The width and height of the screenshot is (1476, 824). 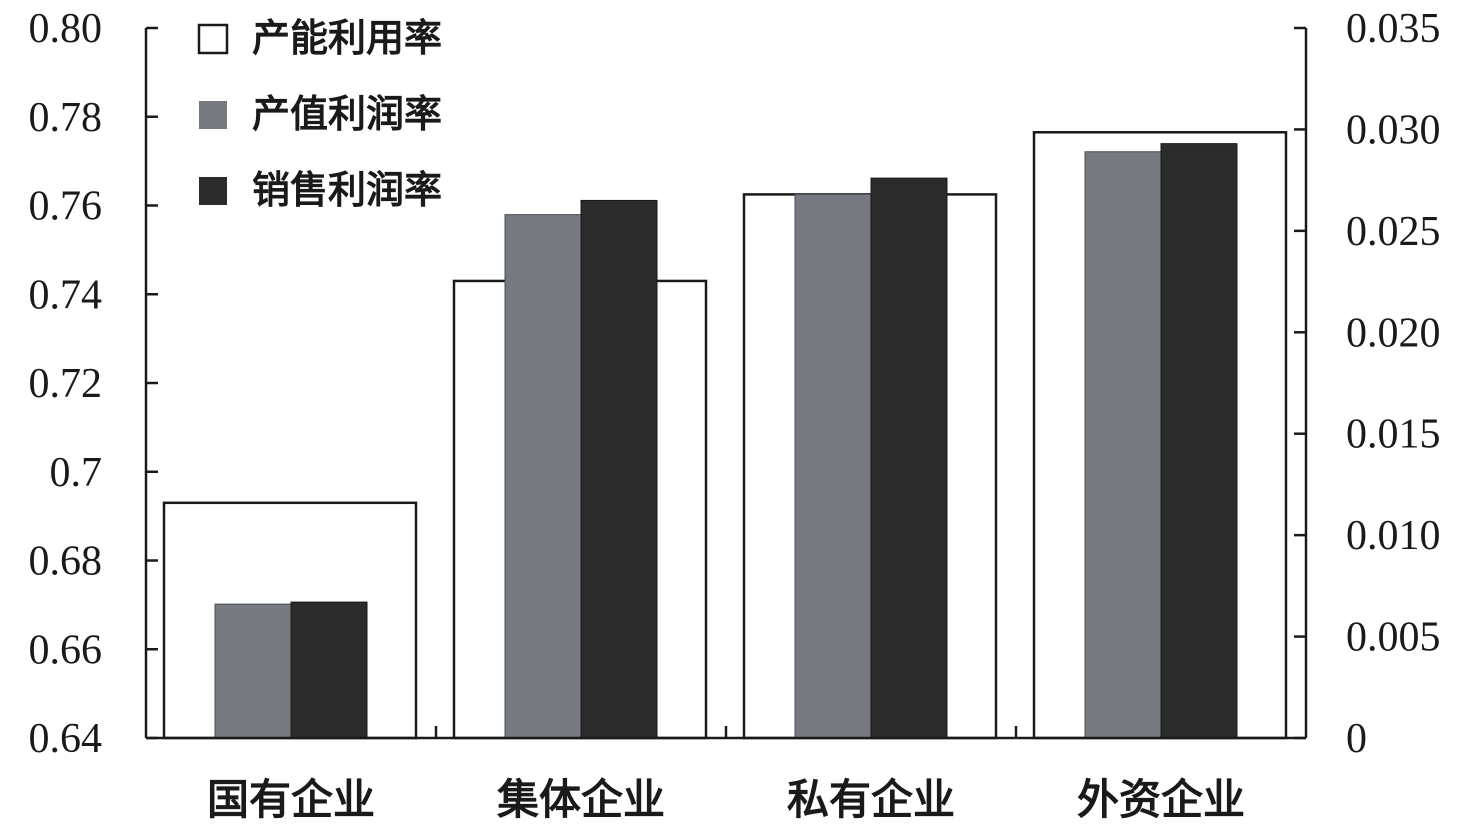 What do you see at coordinates (347, 190) in the screenshot?
I see `legend-label: 销售利润率` at bounding box center [347, 190].